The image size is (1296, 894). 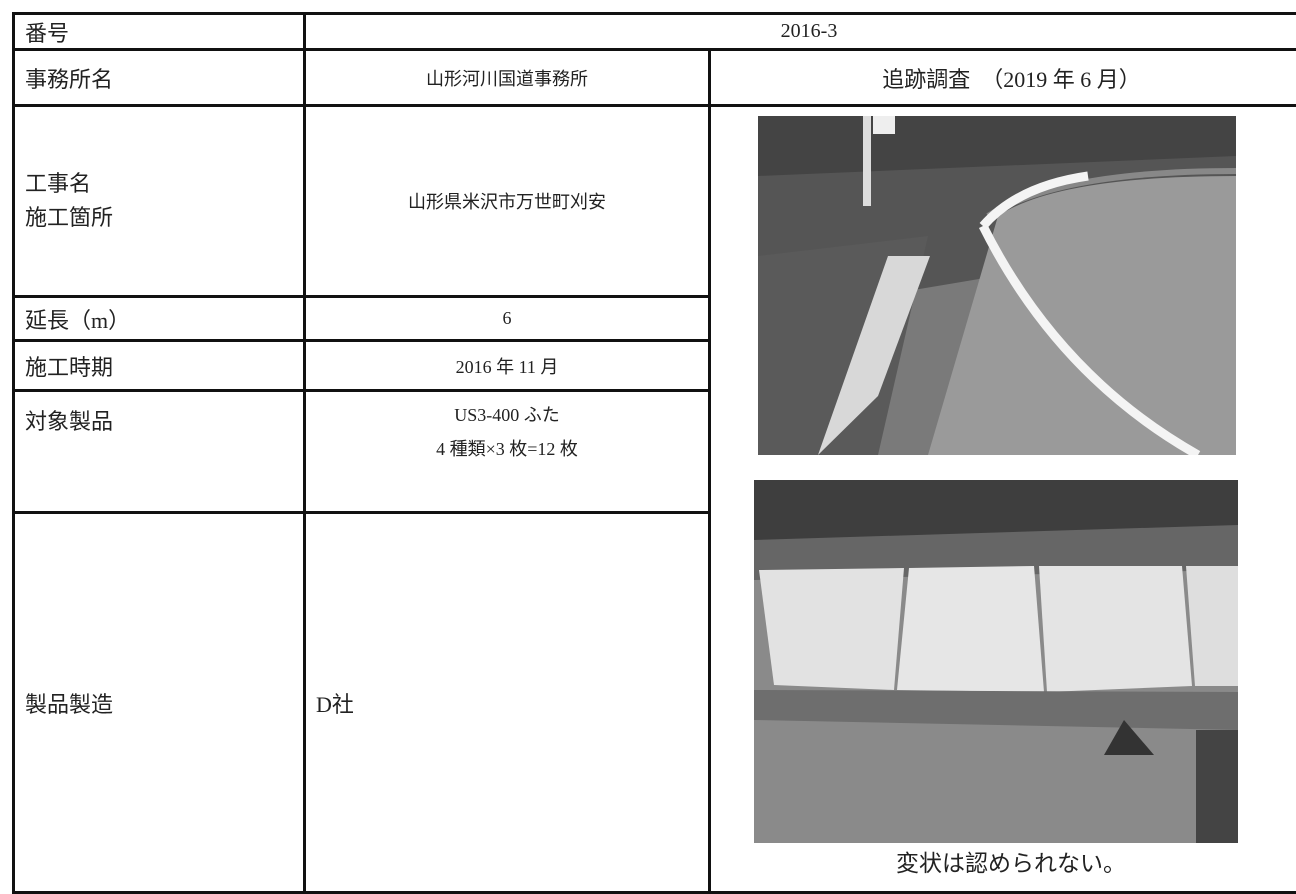 What do you see at coordinates (507, 78) in the screenshot?
I see `value-cell: 山形河川国道事務所` at bounding box center [507, 78].